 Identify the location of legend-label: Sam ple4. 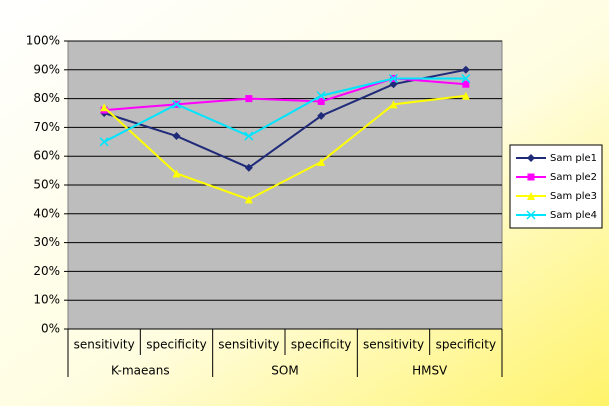
(573, 215).